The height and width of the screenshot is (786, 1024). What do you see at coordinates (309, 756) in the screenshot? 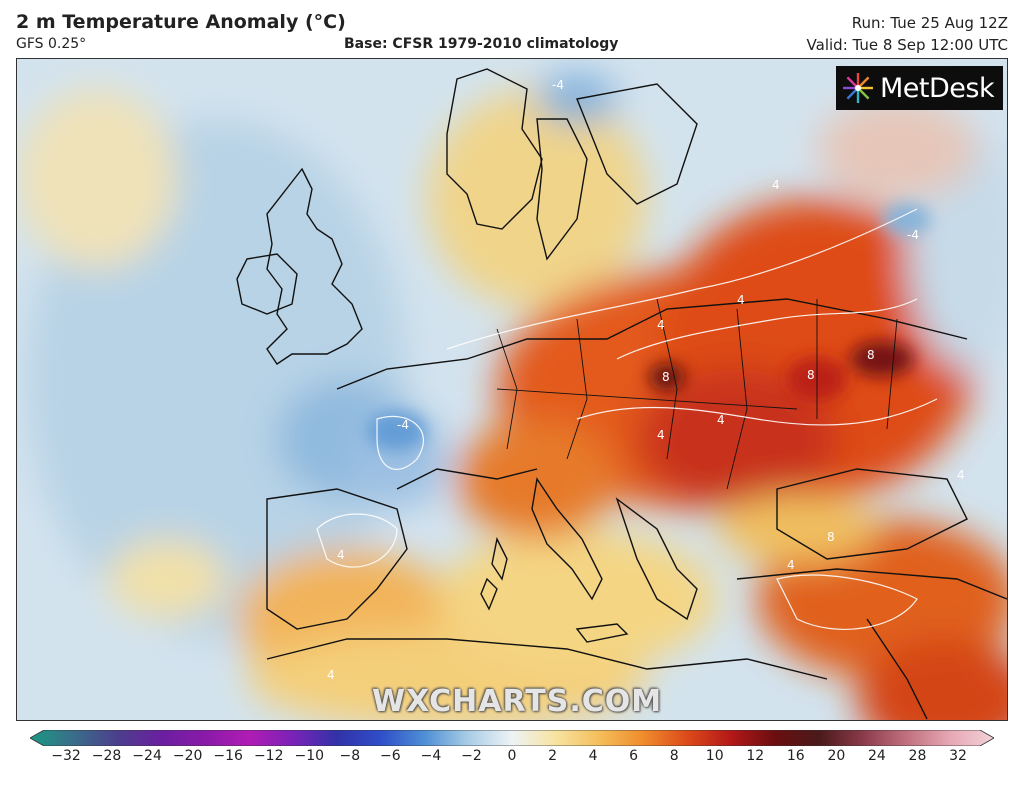
I see `colorbar-tick-label: −10` at bounding box center [309, 756].